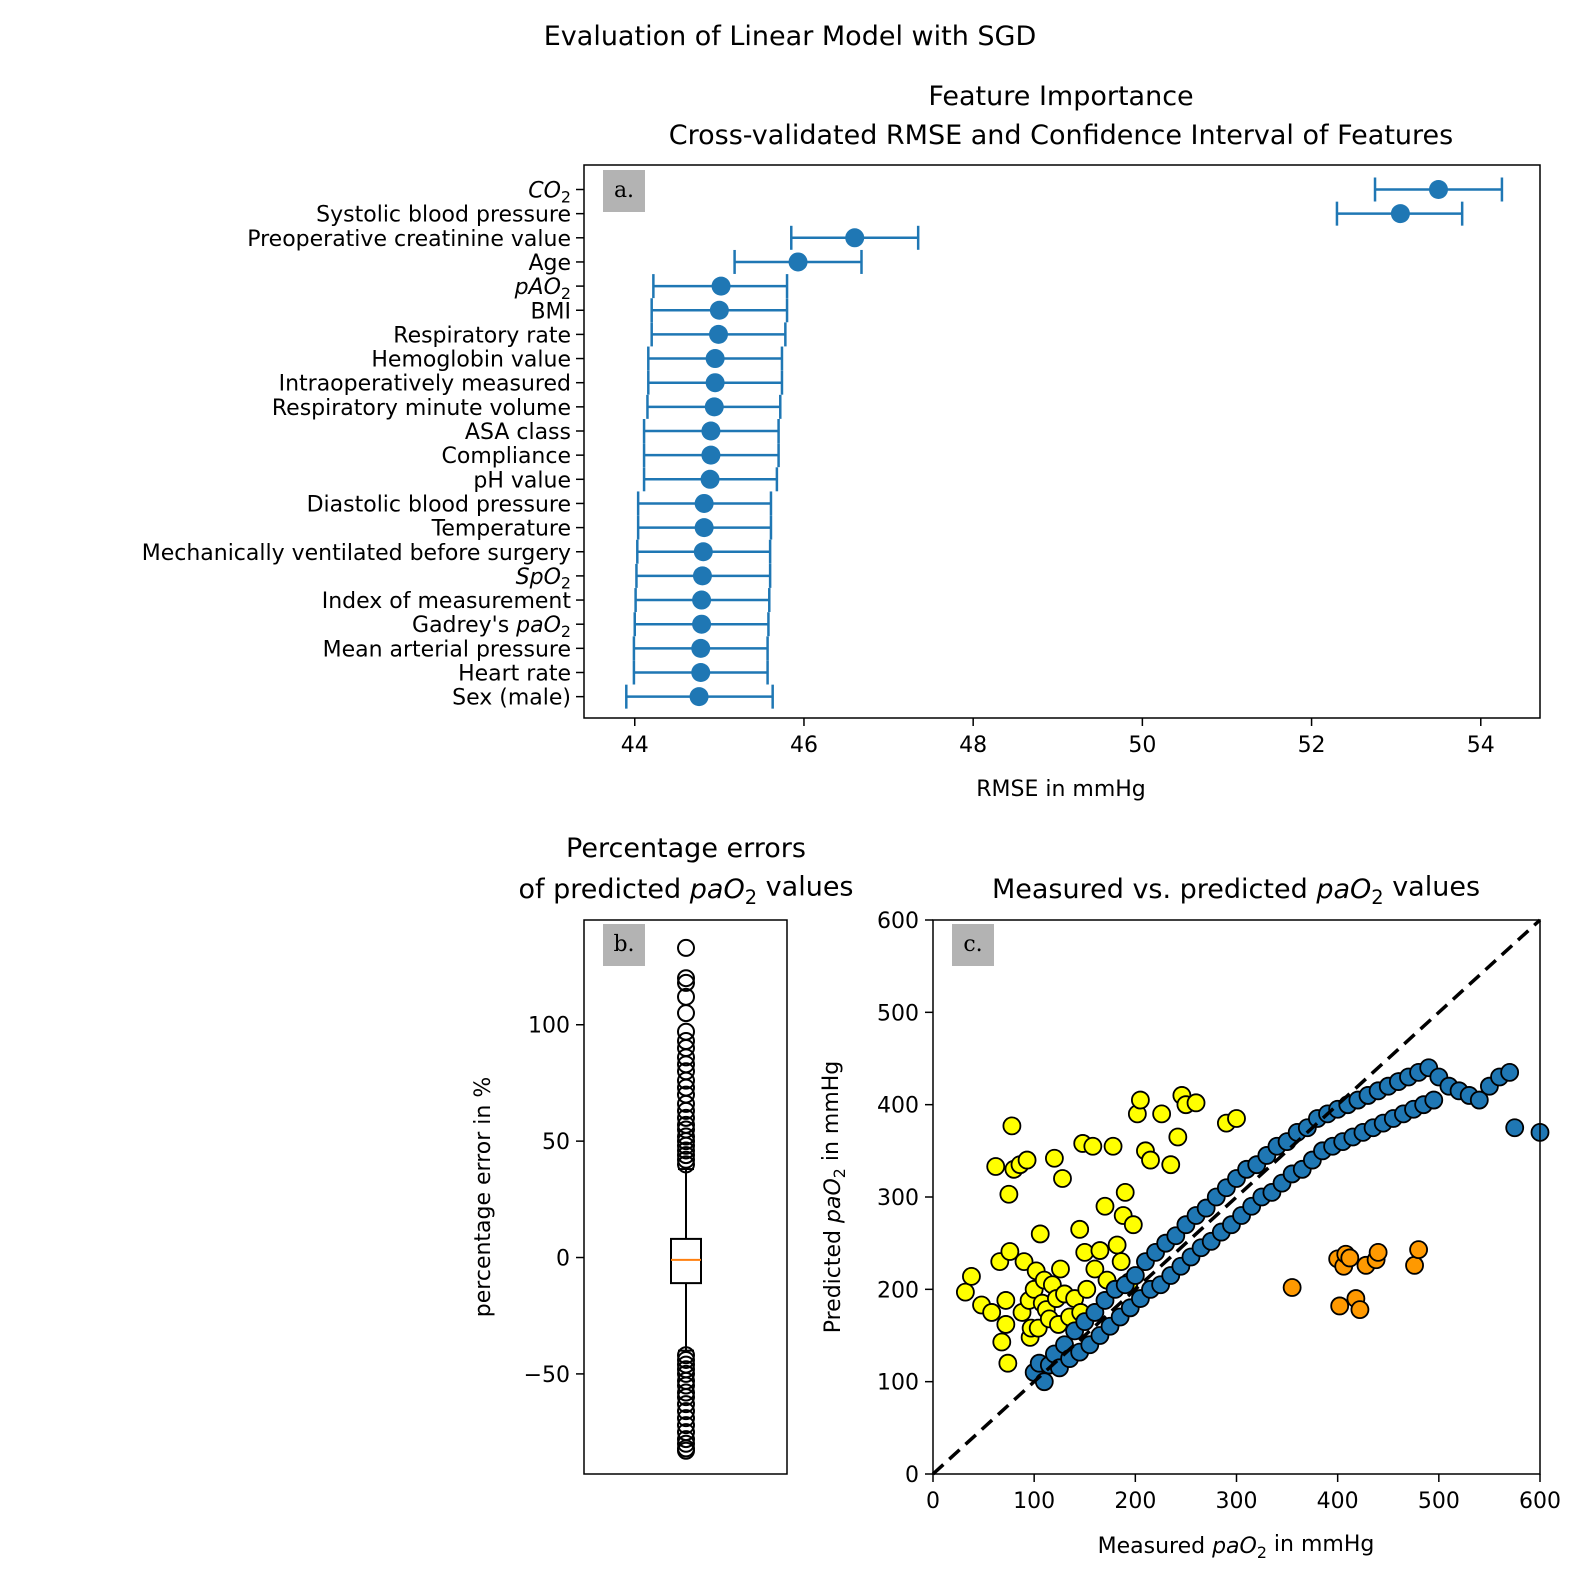 This screenshot has width=1580, height=1578. Describe the element at coordinates (550, 311) in the screenshot. I see `feature-label: BMI` at that location.